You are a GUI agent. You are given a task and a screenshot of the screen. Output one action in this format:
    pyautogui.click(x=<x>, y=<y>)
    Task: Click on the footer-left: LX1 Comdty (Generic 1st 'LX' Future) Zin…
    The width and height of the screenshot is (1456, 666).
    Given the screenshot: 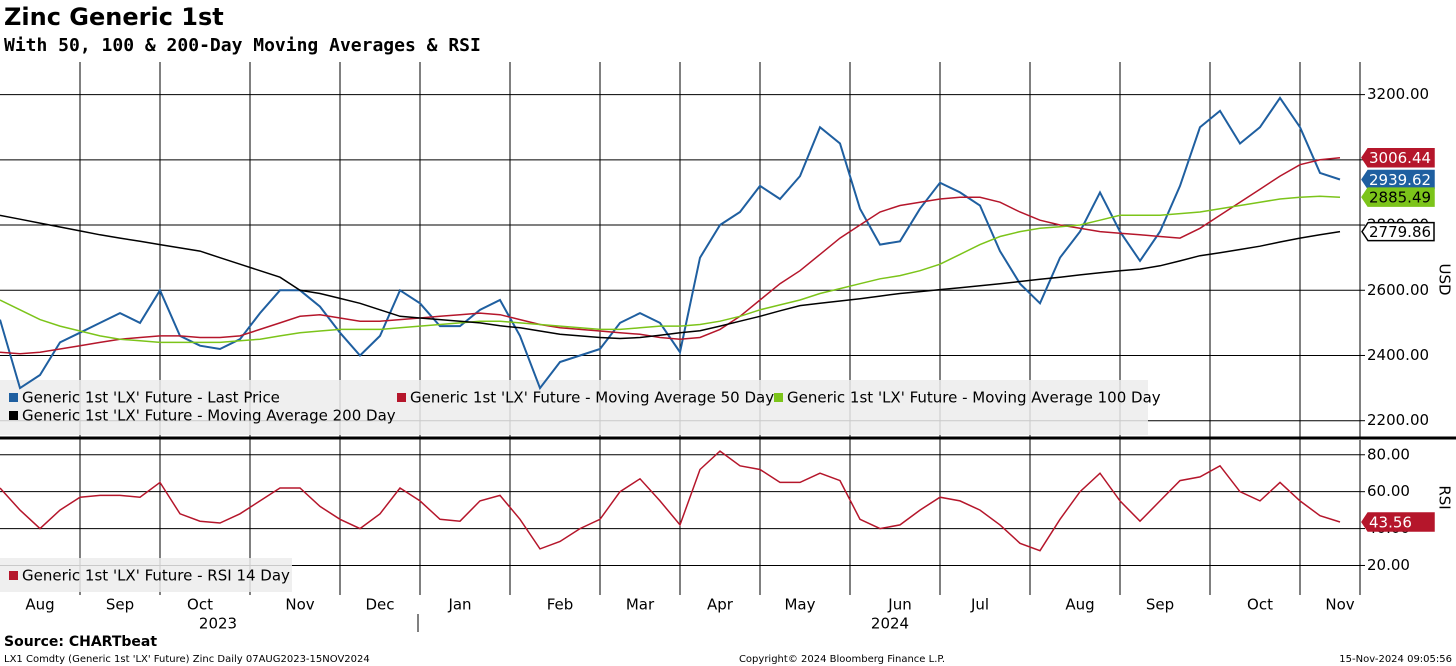 What is the action you would take?
    pyautogui.click(x=187, y=659)
    